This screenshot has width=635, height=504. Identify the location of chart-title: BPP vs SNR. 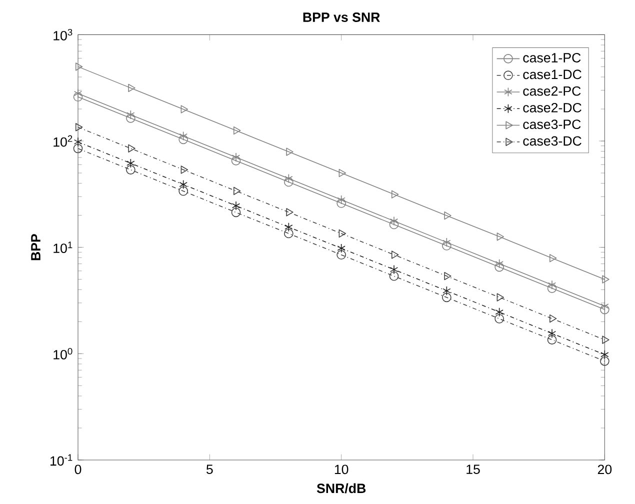
(341, 17).